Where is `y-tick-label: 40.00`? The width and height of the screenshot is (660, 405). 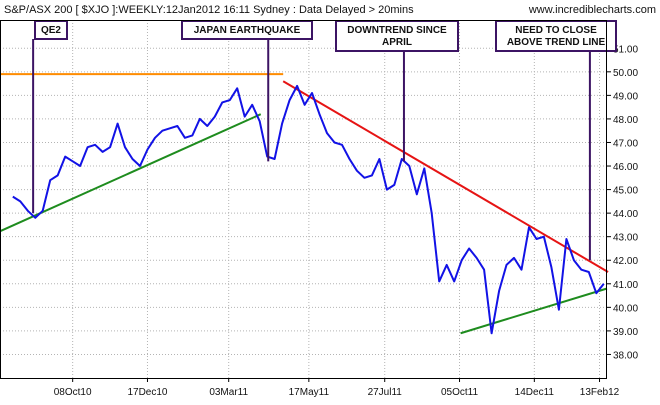 y-tick-label: 40.00 is located at coordinates (625, 308).